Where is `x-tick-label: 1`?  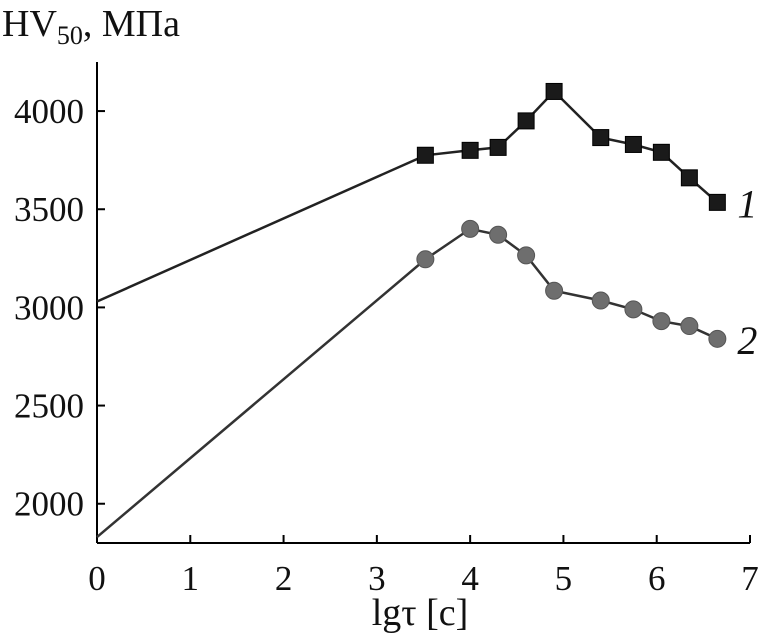
x-tick-label: 1 is located at coordinates (191, 578).